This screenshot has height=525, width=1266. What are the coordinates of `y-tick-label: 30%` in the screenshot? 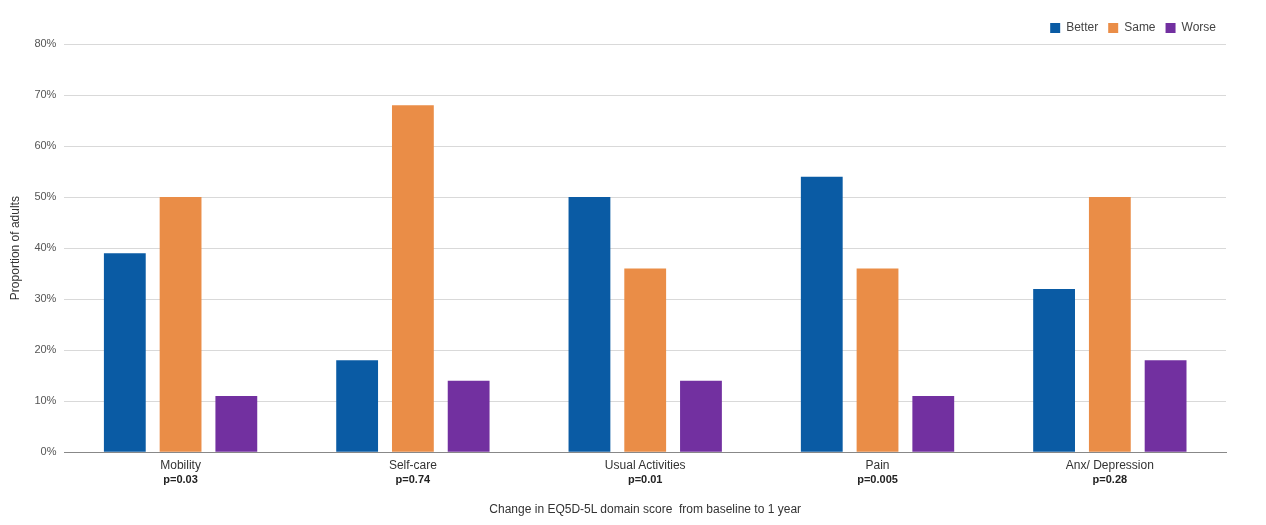 It's located at (45, 298).